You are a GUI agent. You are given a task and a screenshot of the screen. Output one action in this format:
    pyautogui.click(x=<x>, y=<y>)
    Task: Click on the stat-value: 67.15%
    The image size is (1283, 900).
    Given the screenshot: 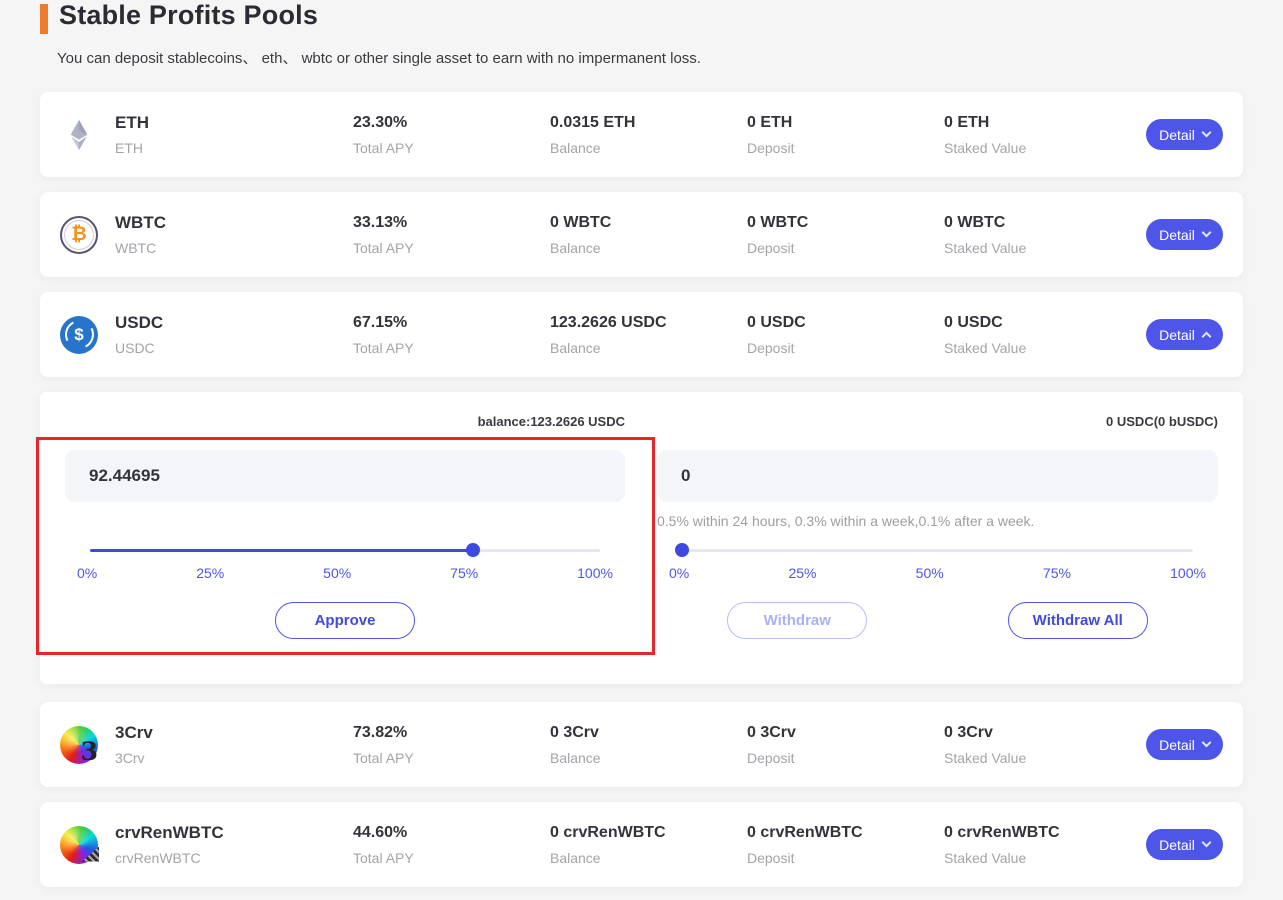 What is the action you would take?
    pyautogui.click(x=380, y=322)
    